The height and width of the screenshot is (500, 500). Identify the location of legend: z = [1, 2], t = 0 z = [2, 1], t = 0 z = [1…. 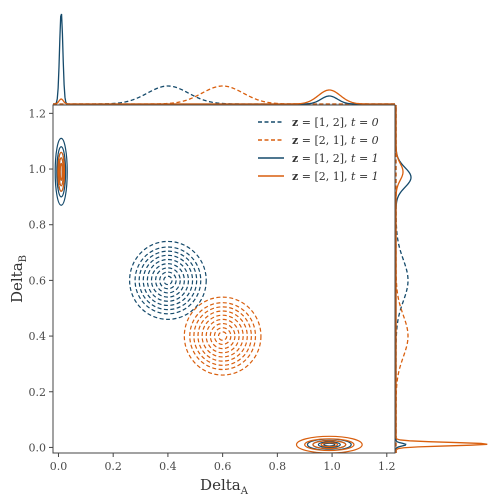
(318, 149).